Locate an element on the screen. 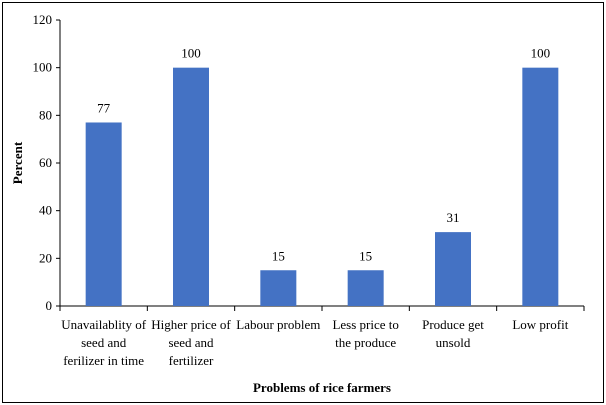 The width and height of the screenshot is (606, 405). x-axis-title: Problems of rice farmers is located at coordinates (322, 387).